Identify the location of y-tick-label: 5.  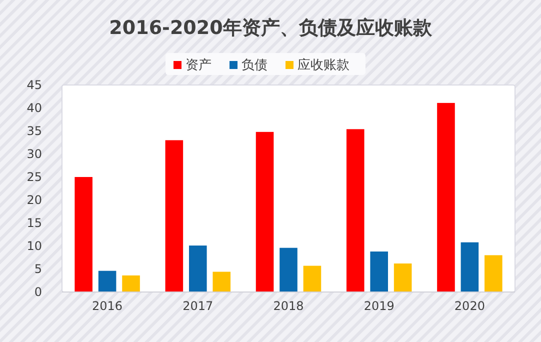
(38, 269).